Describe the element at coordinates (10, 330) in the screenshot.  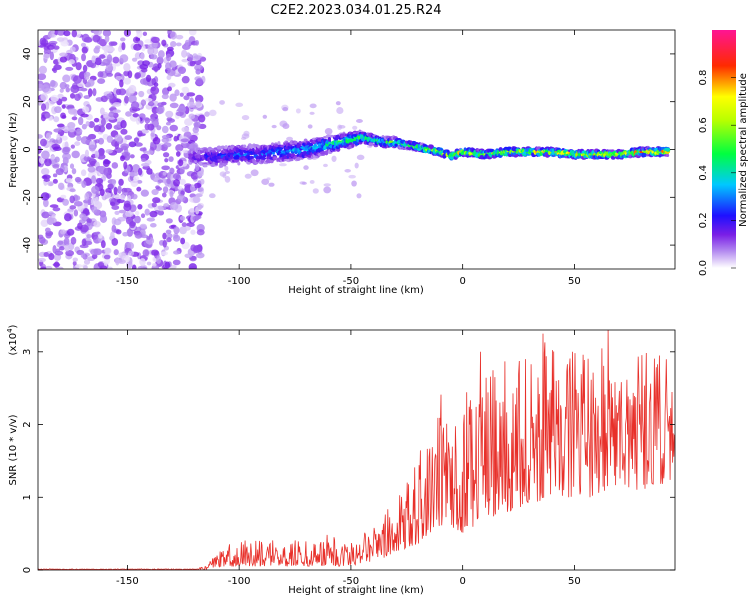
I see `snr-scale-exponent: 4` at that location.